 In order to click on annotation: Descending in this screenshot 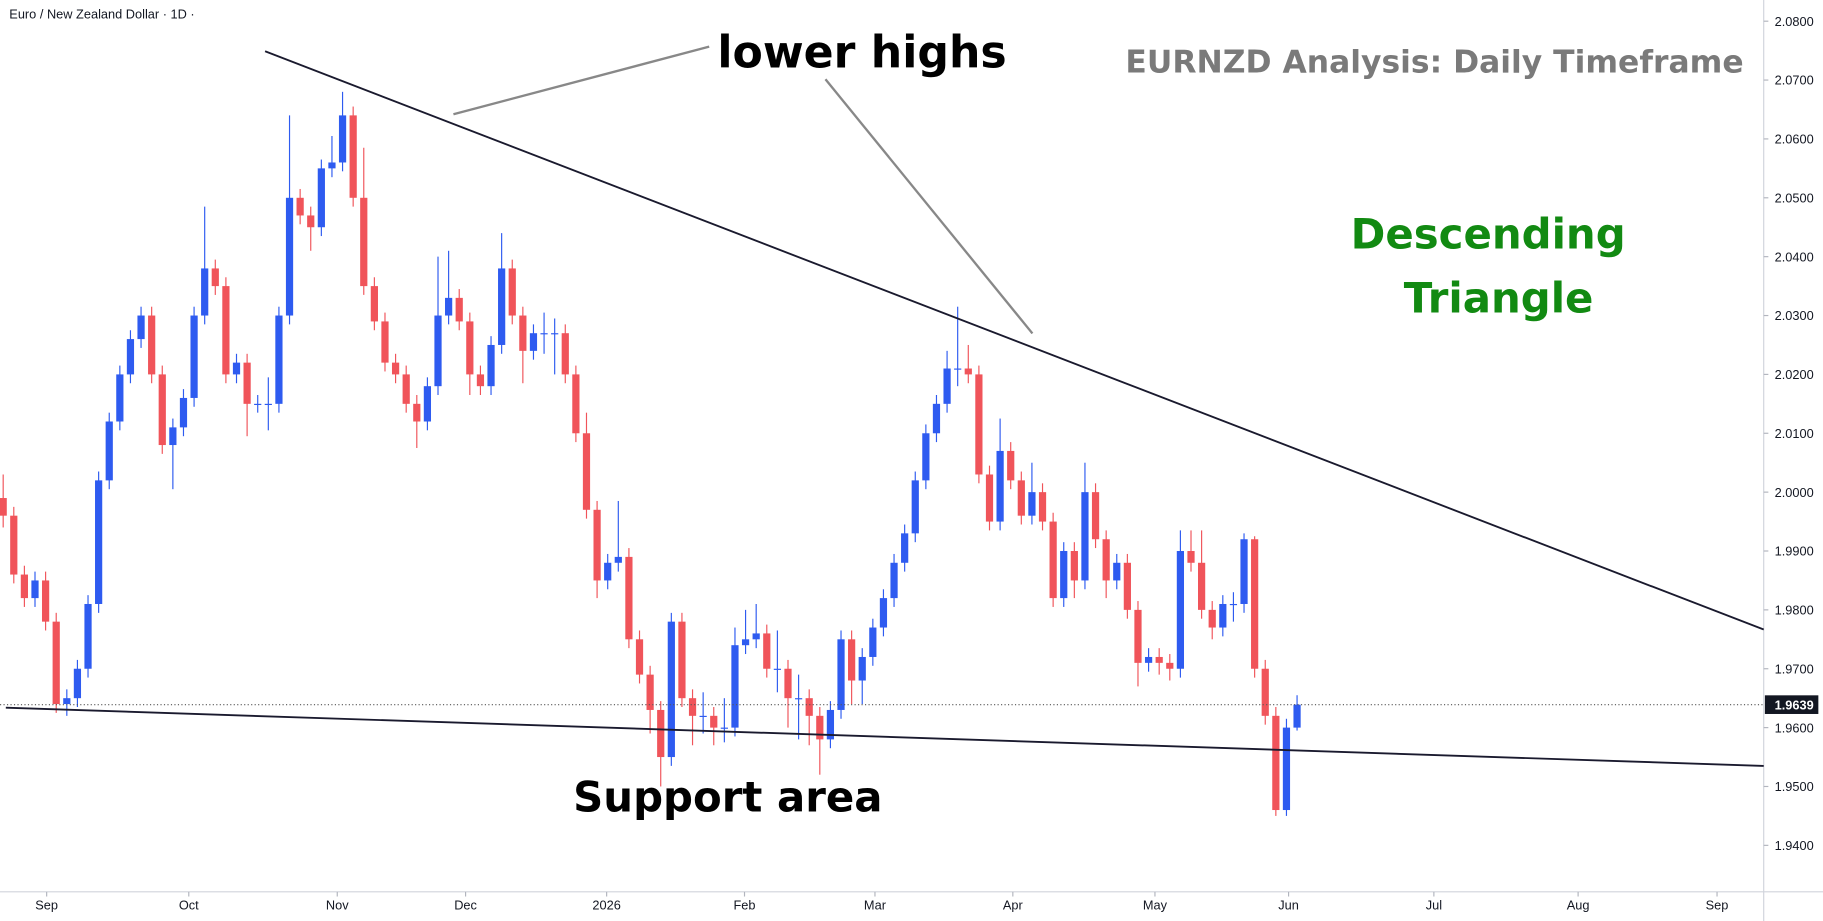, I will do `click(1488, 233)`.